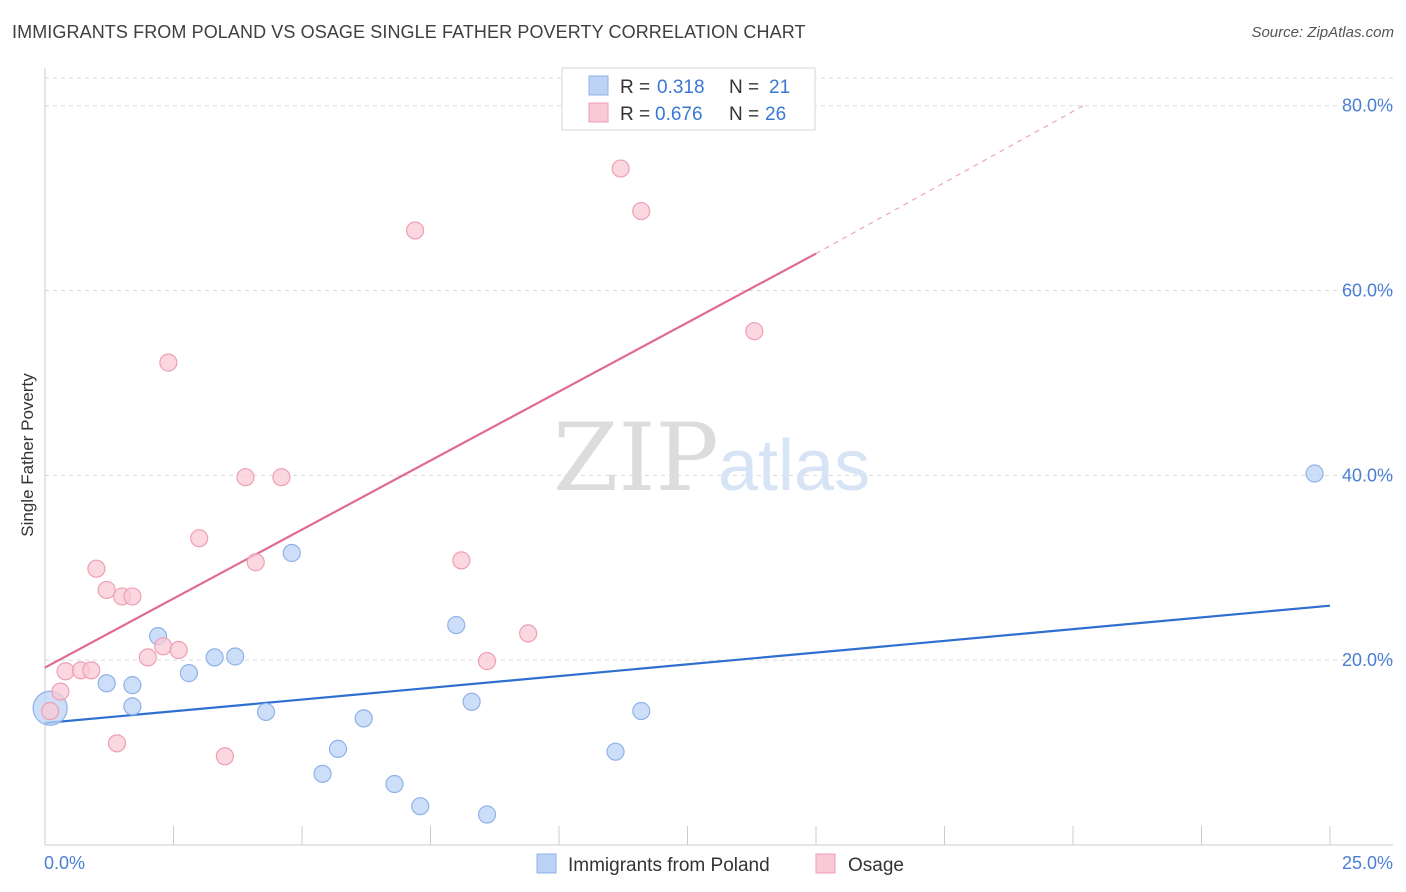 The image size is (1406, 892). What do you see at coordinates (876, 865) in the screenshot?
I see `bottom-legend-label-pink: Osage` at bounding box center [876, 865].